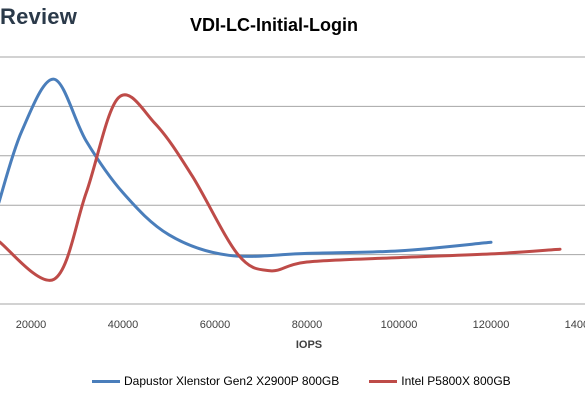 The height and width of the screenshot is (401, 585). I want to click on brand-logo-text: Review, so click(39, 16).